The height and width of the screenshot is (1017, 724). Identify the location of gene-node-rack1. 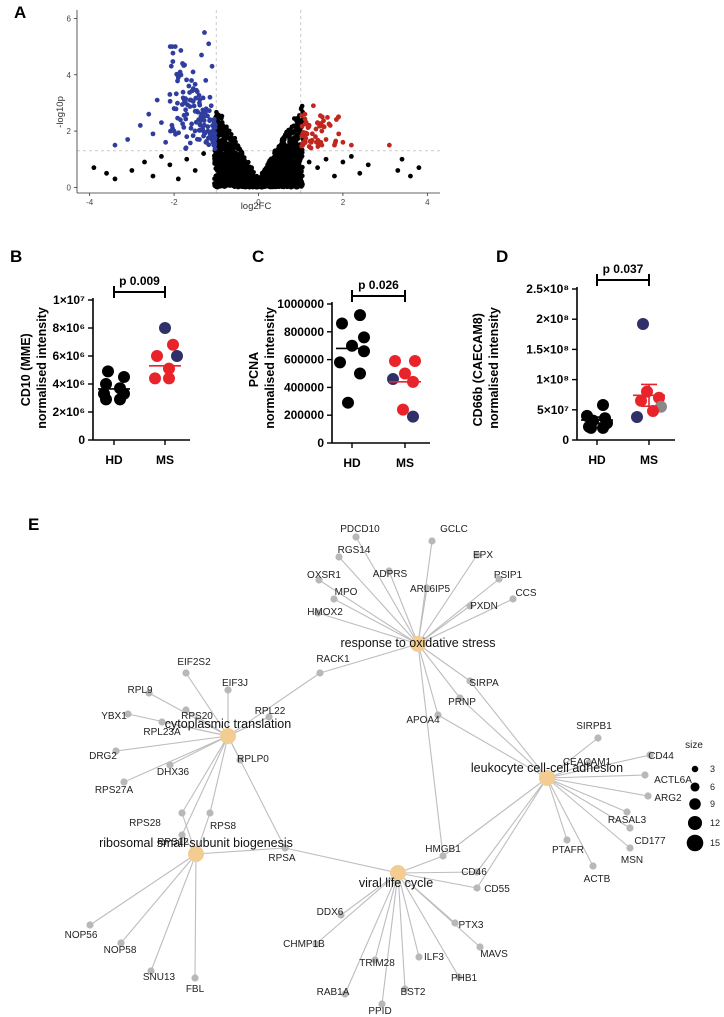
(320, 673).